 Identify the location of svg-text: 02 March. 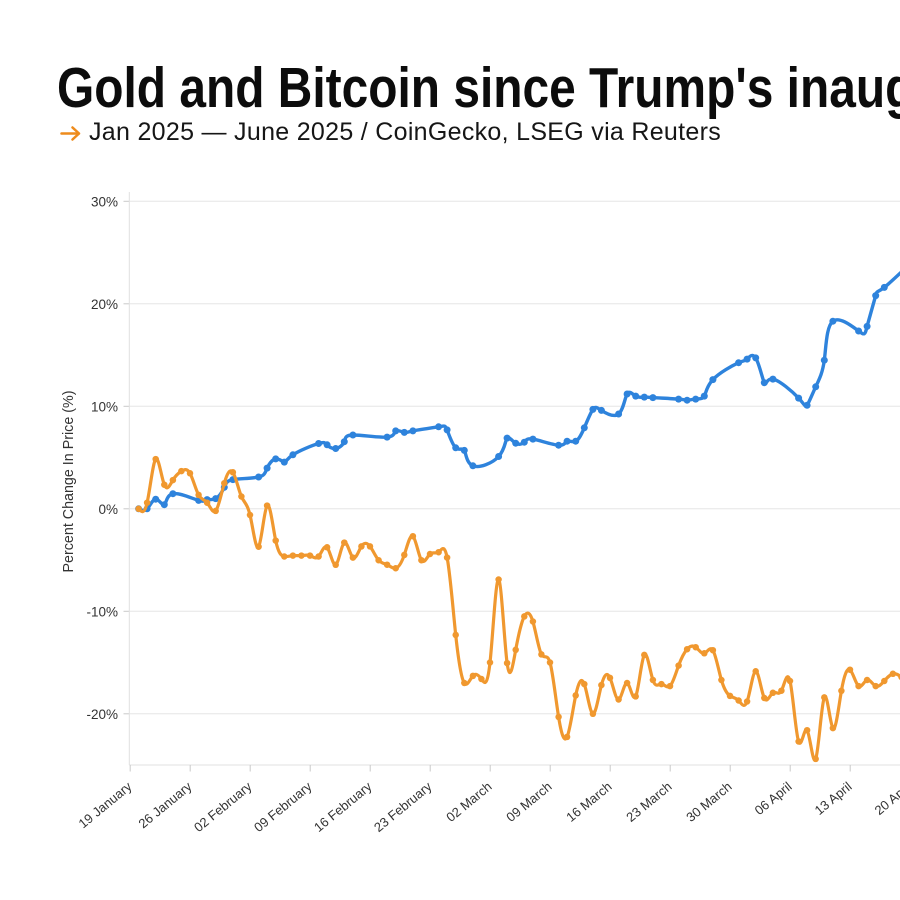
(468, 802).